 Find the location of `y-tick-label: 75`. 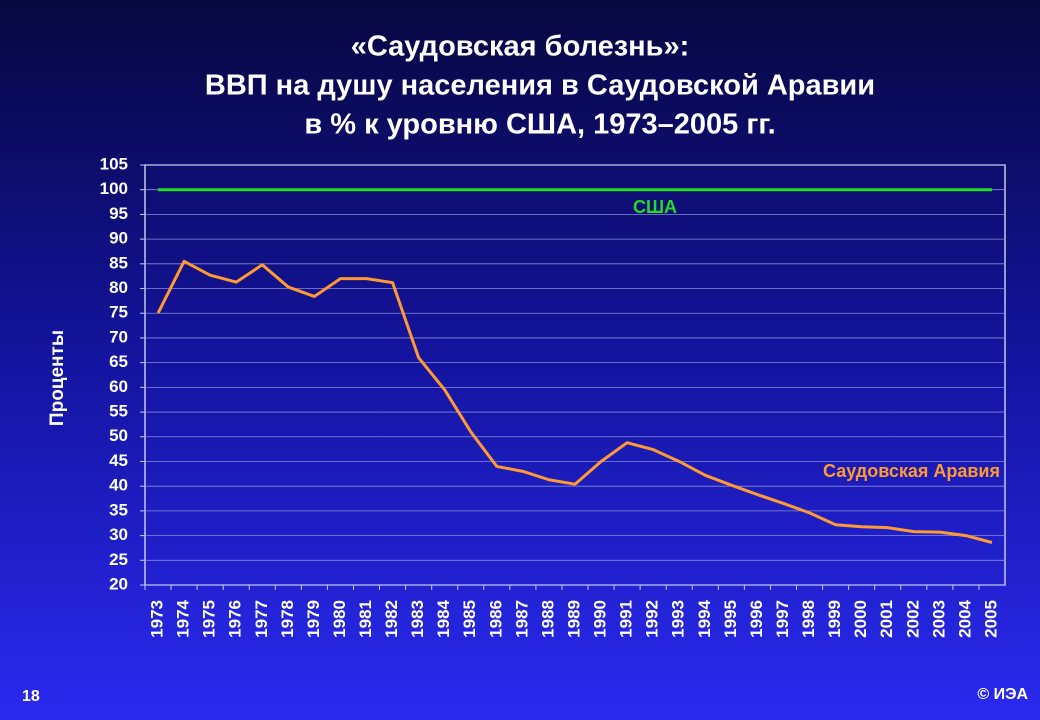

y-tick-label: 75 is located at coordinates (118, 312).